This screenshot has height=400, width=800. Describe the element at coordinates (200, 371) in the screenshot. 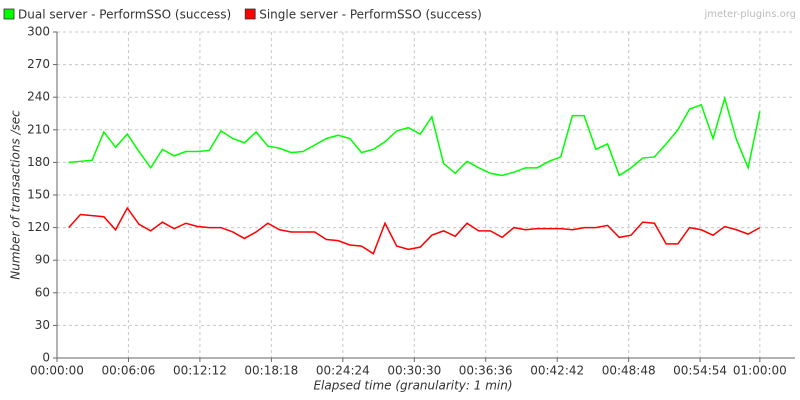

I see `x-tick-label: 00:12:12` at that location.